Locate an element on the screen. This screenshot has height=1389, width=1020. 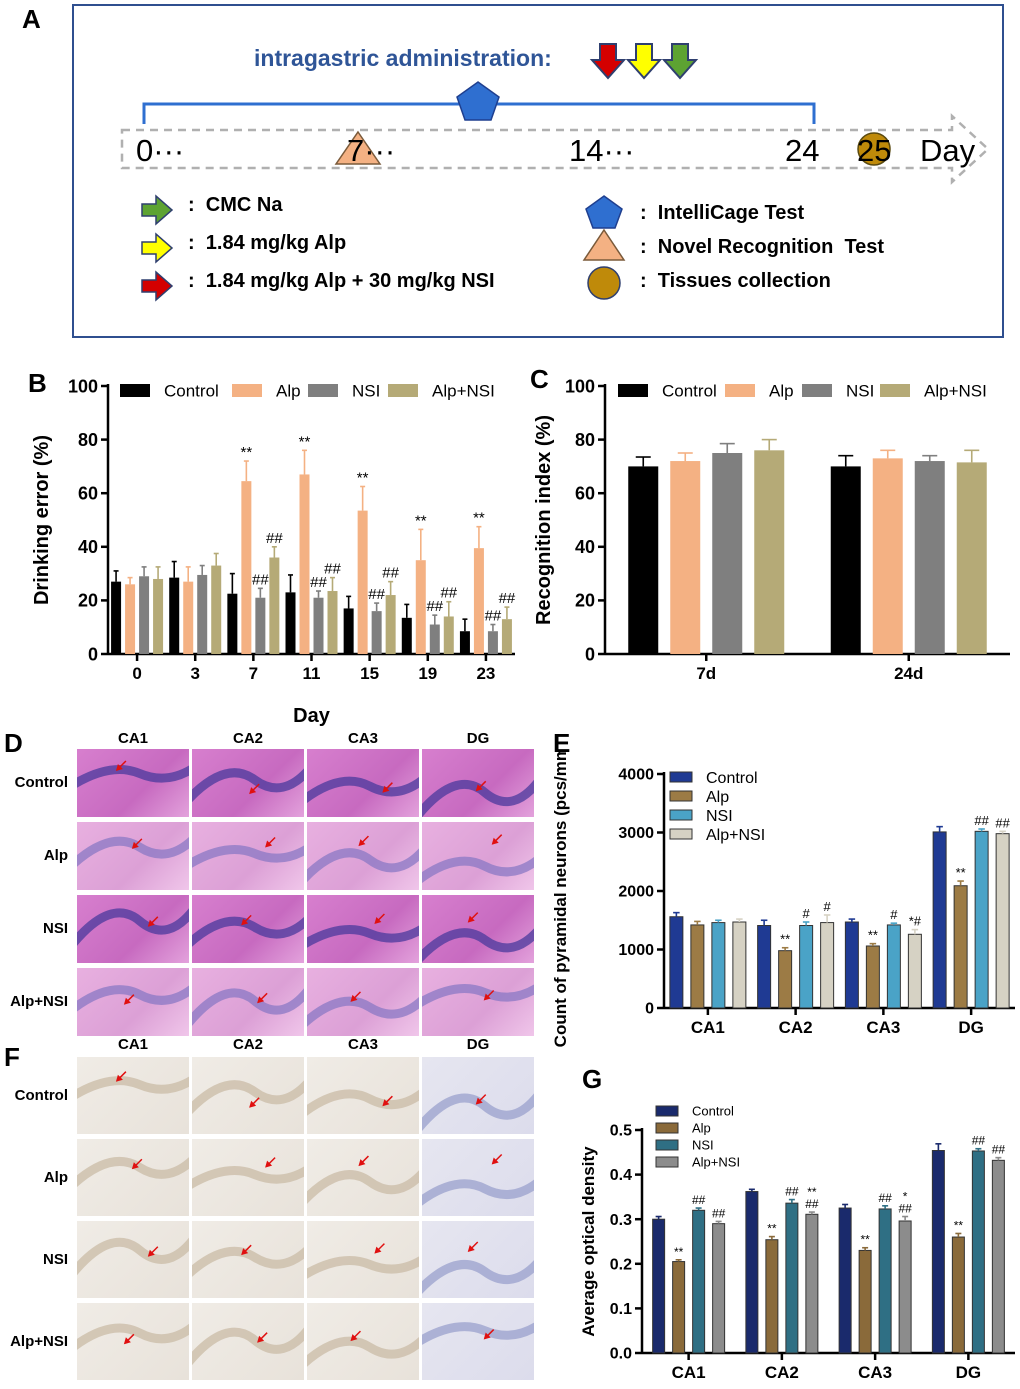
legend-cmc: : CMC Na is located at coordinates (235, 205).